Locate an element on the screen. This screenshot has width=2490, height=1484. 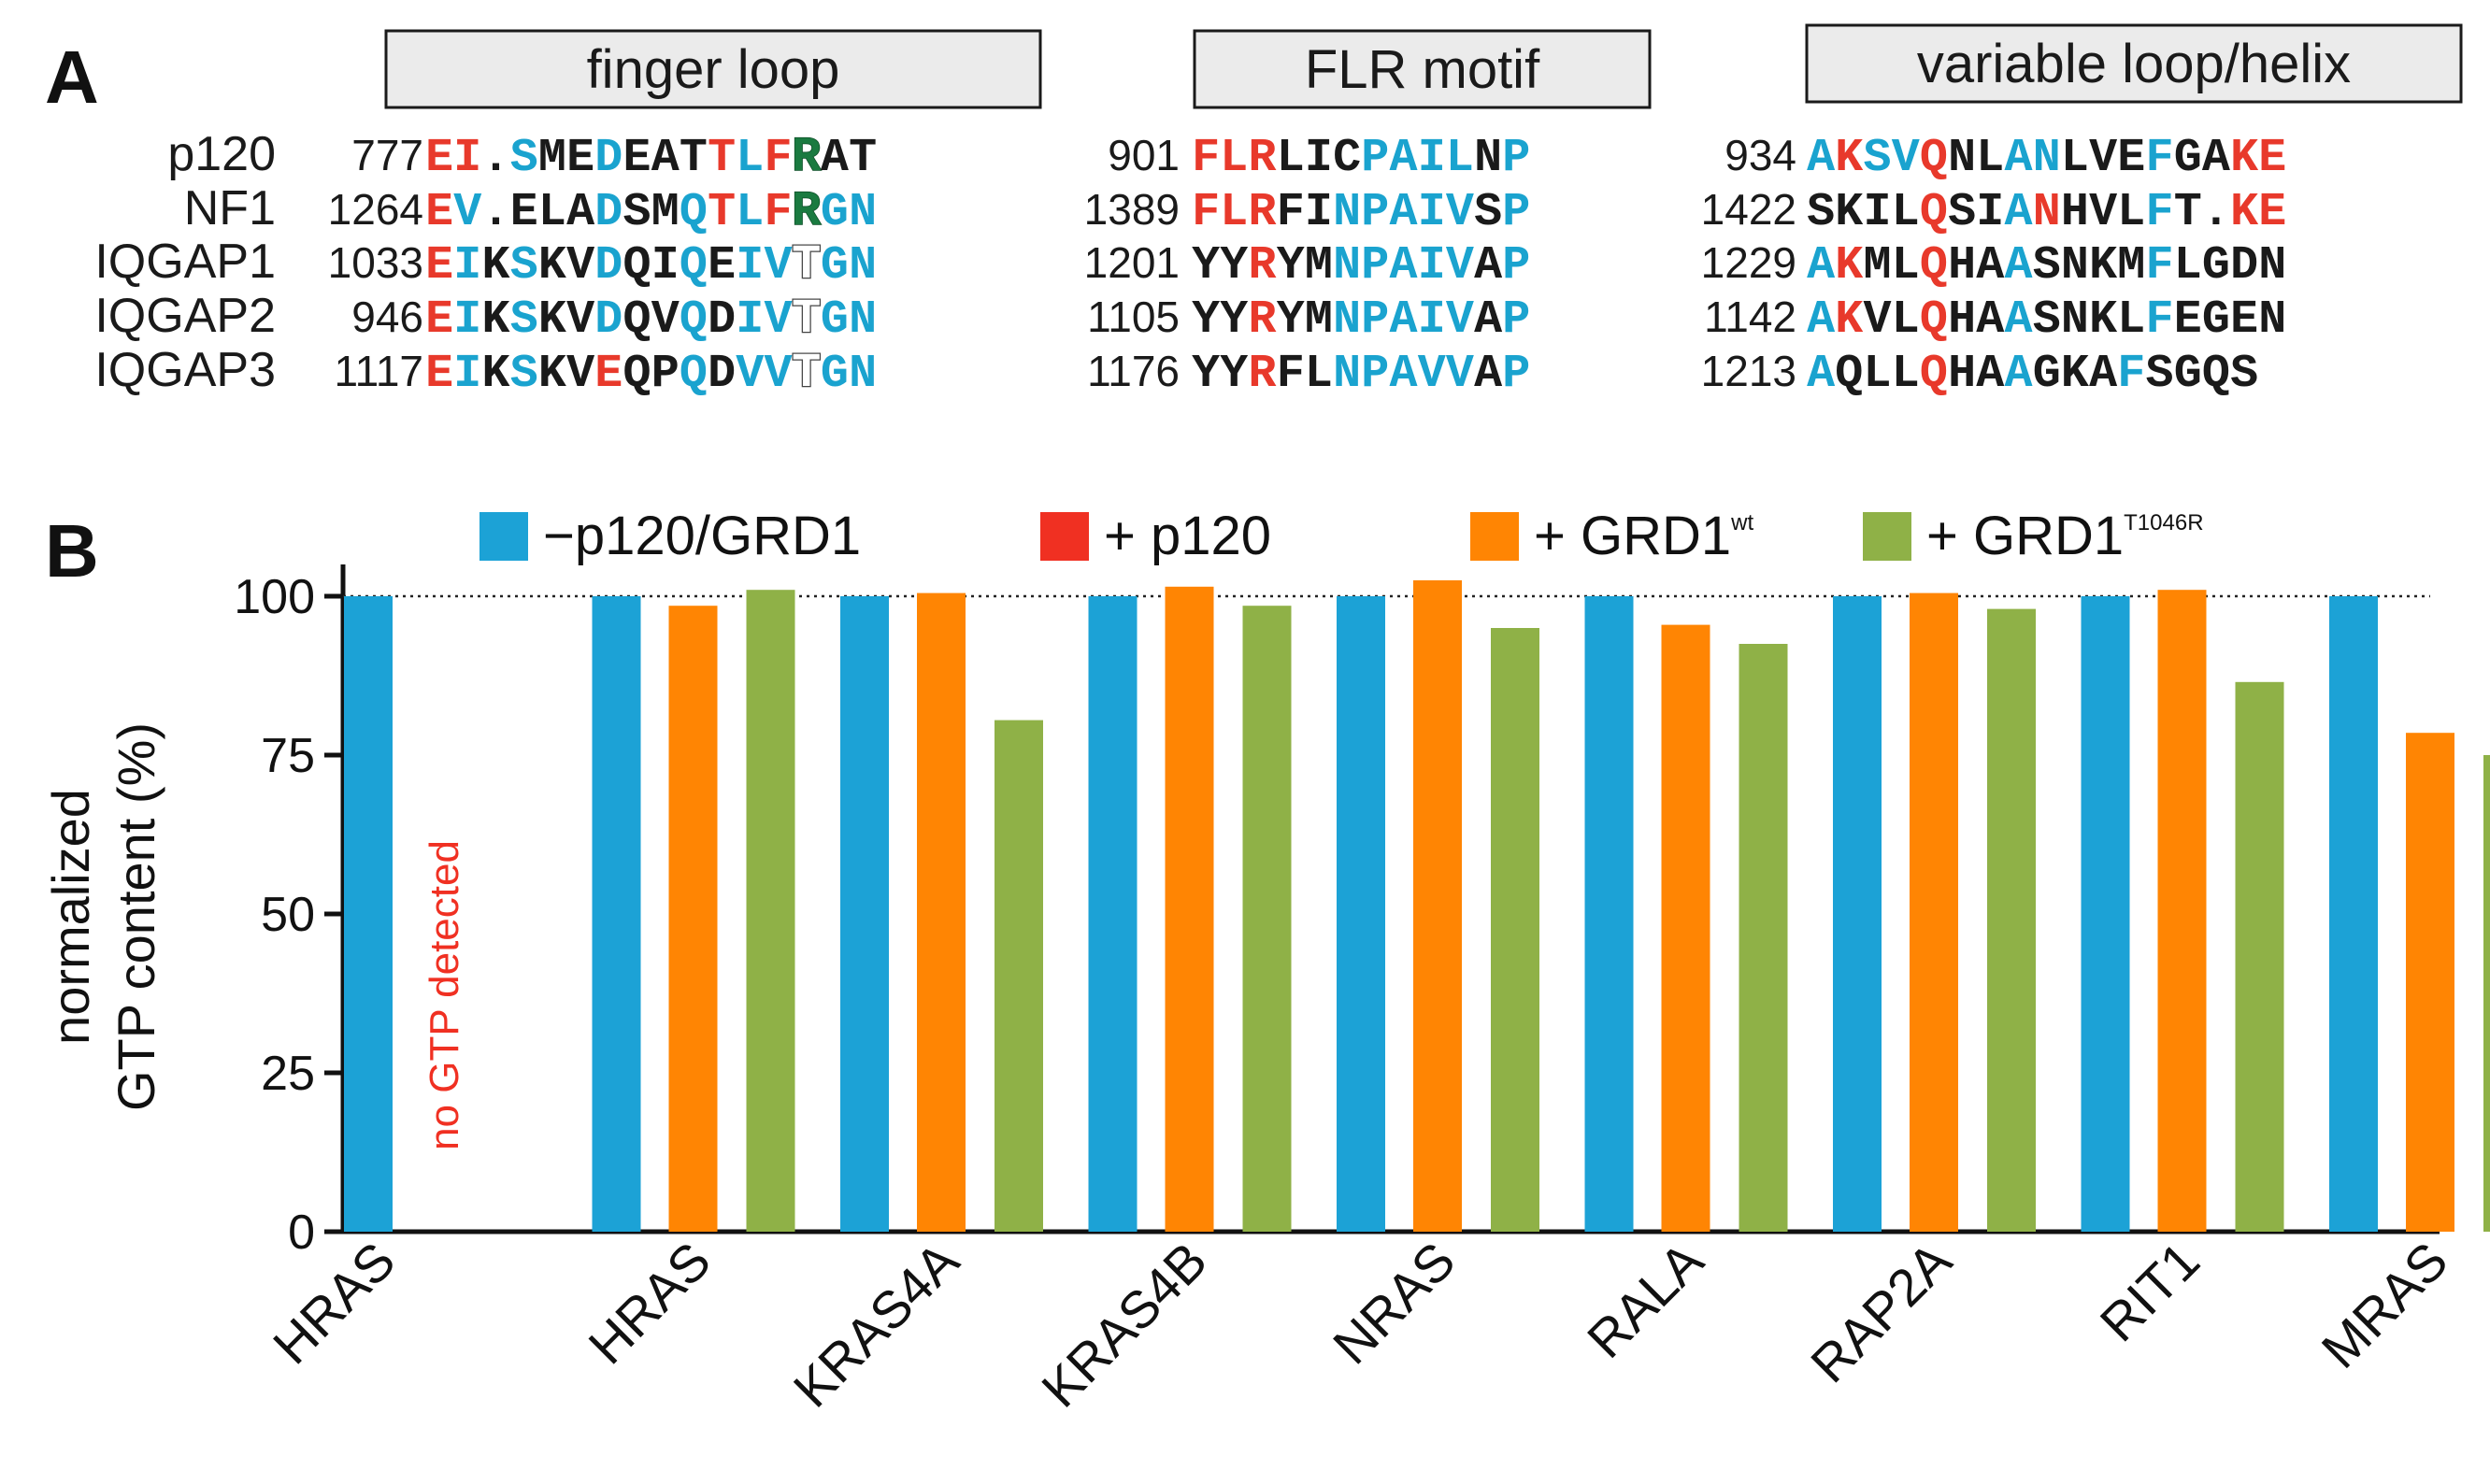
chart-annotations: no GTP detected is located at coordinates (444, 995).